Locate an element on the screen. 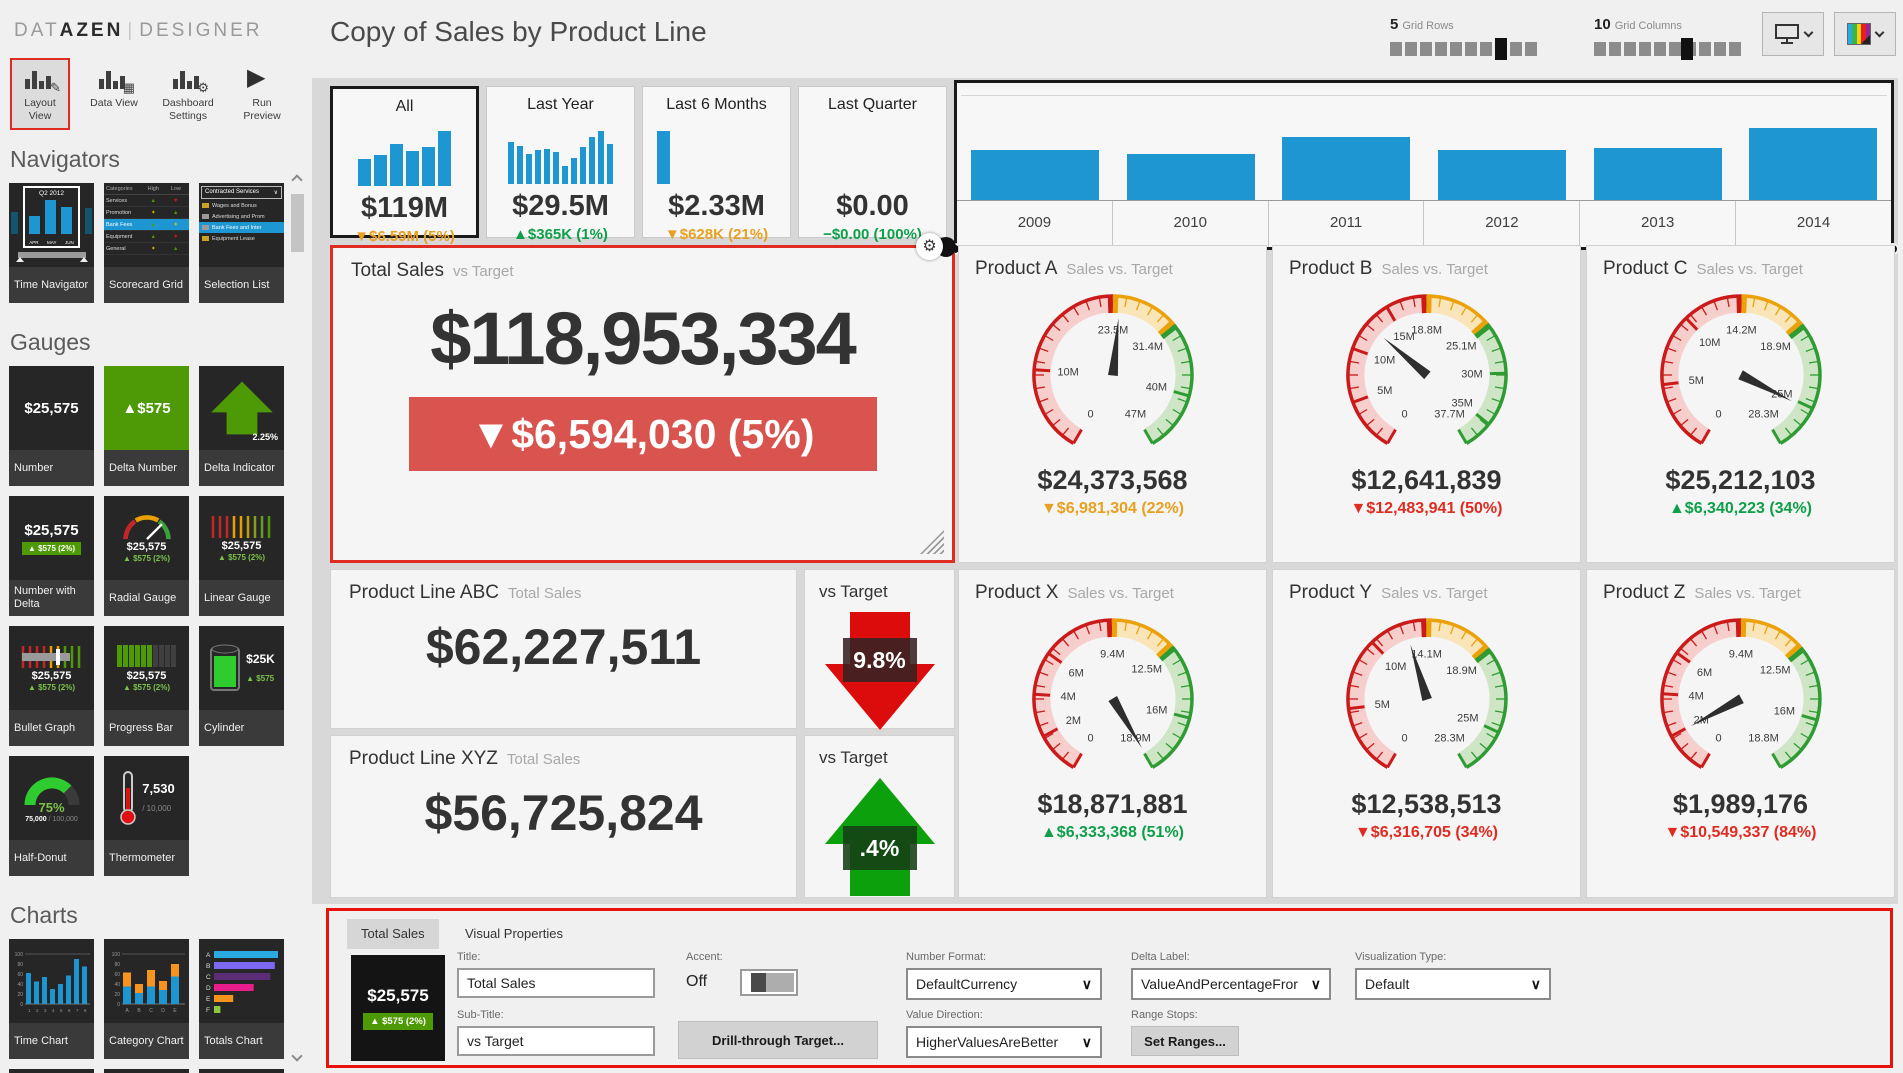 This screenshot has width=1903, height=1073. sidebar-tile-delta-indicator: 2.25% Delta Indicator is located at coordinates (241, 426).